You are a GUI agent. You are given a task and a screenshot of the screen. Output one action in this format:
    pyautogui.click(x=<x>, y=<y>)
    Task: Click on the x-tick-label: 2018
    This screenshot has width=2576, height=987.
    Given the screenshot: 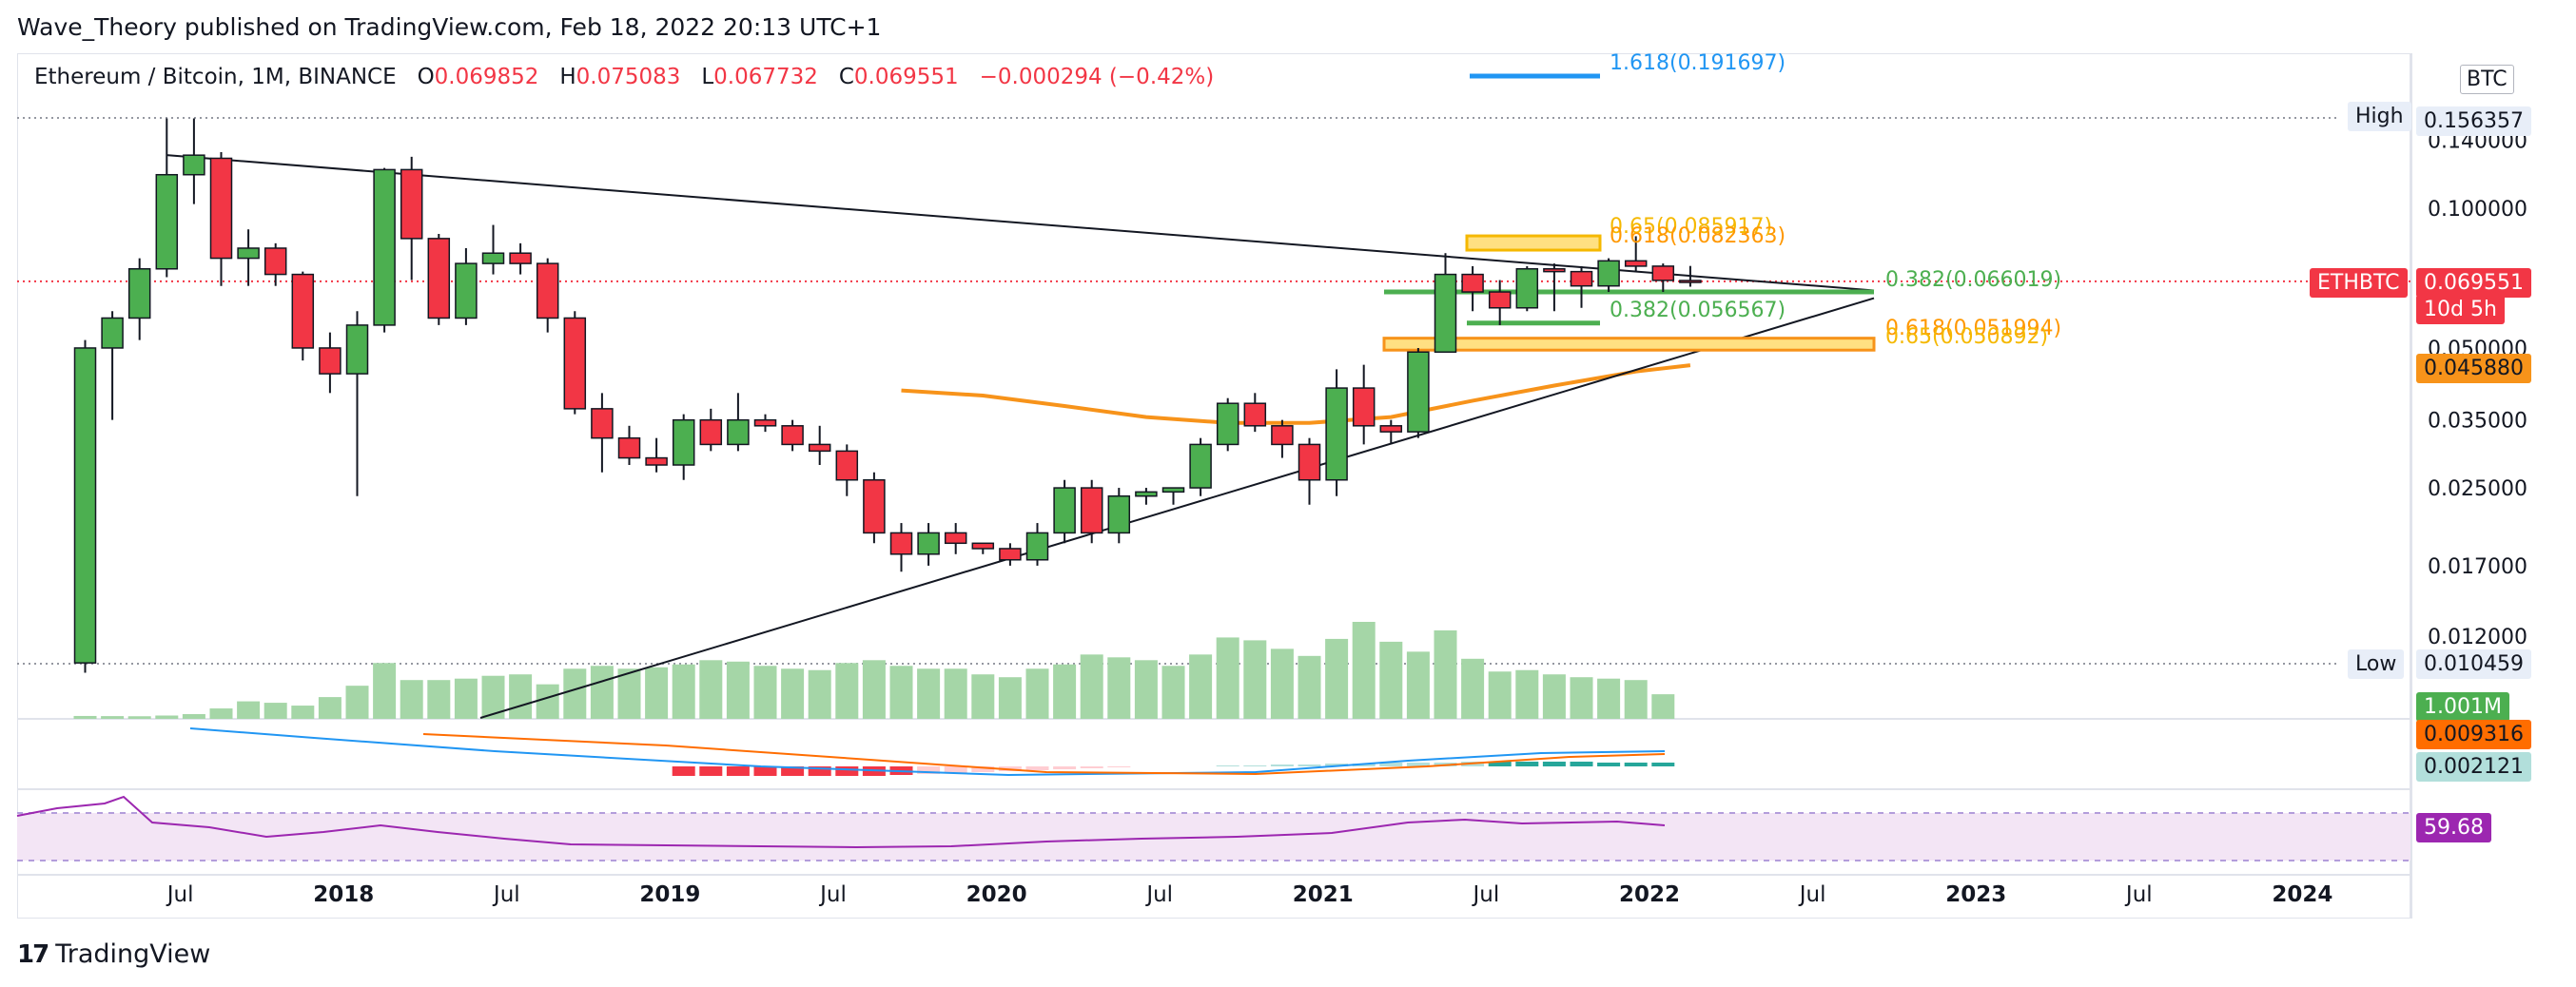 What is the action you would take?
    pyautogui.click(x=344, y=895)
    